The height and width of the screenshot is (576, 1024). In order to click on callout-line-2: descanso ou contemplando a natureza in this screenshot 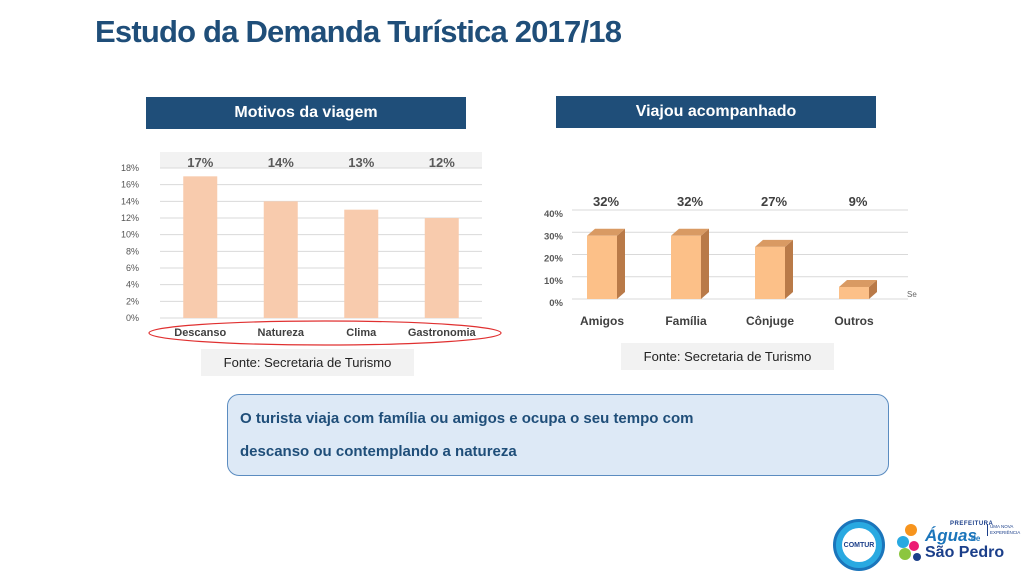, I will do `click(378, 451)`.